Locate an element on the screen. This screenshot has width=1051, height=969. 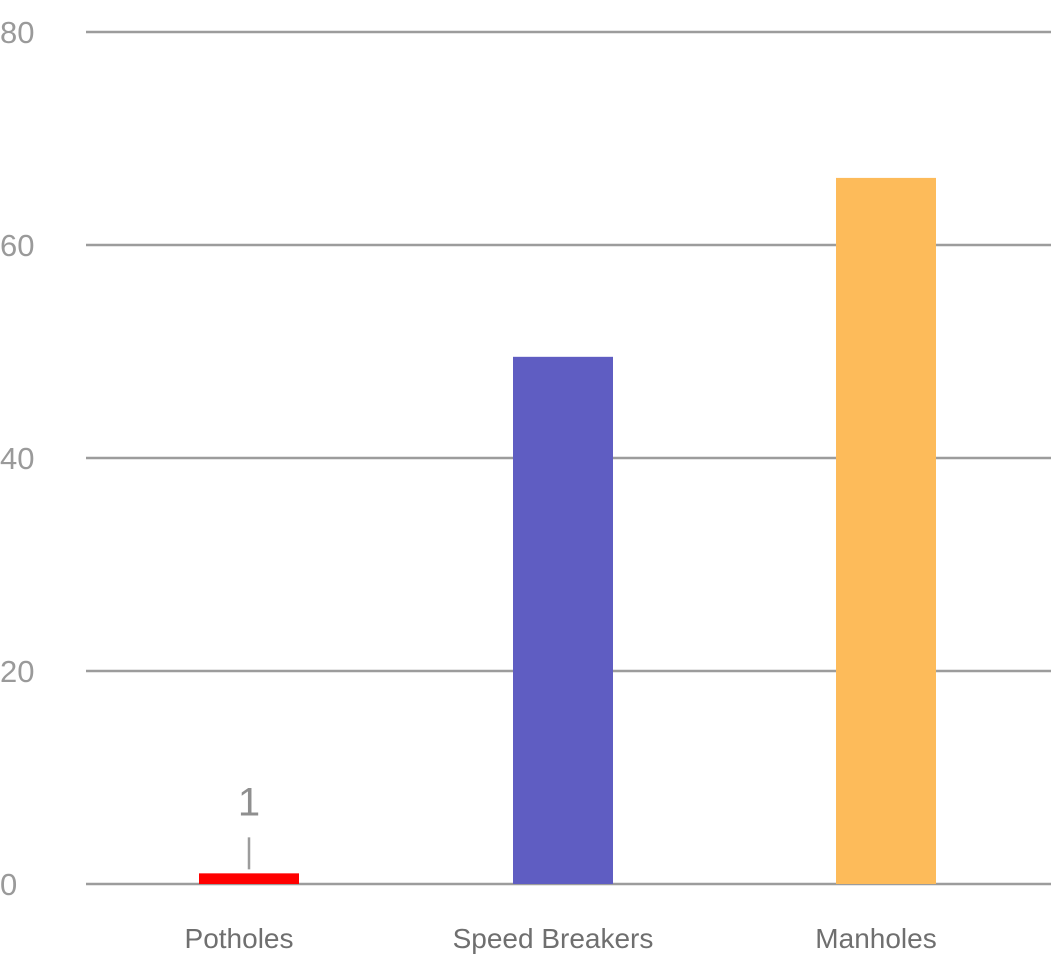
x-axis-category-labels: Potholes Speed Breakers Manholes is located at coordinates (561, 938).